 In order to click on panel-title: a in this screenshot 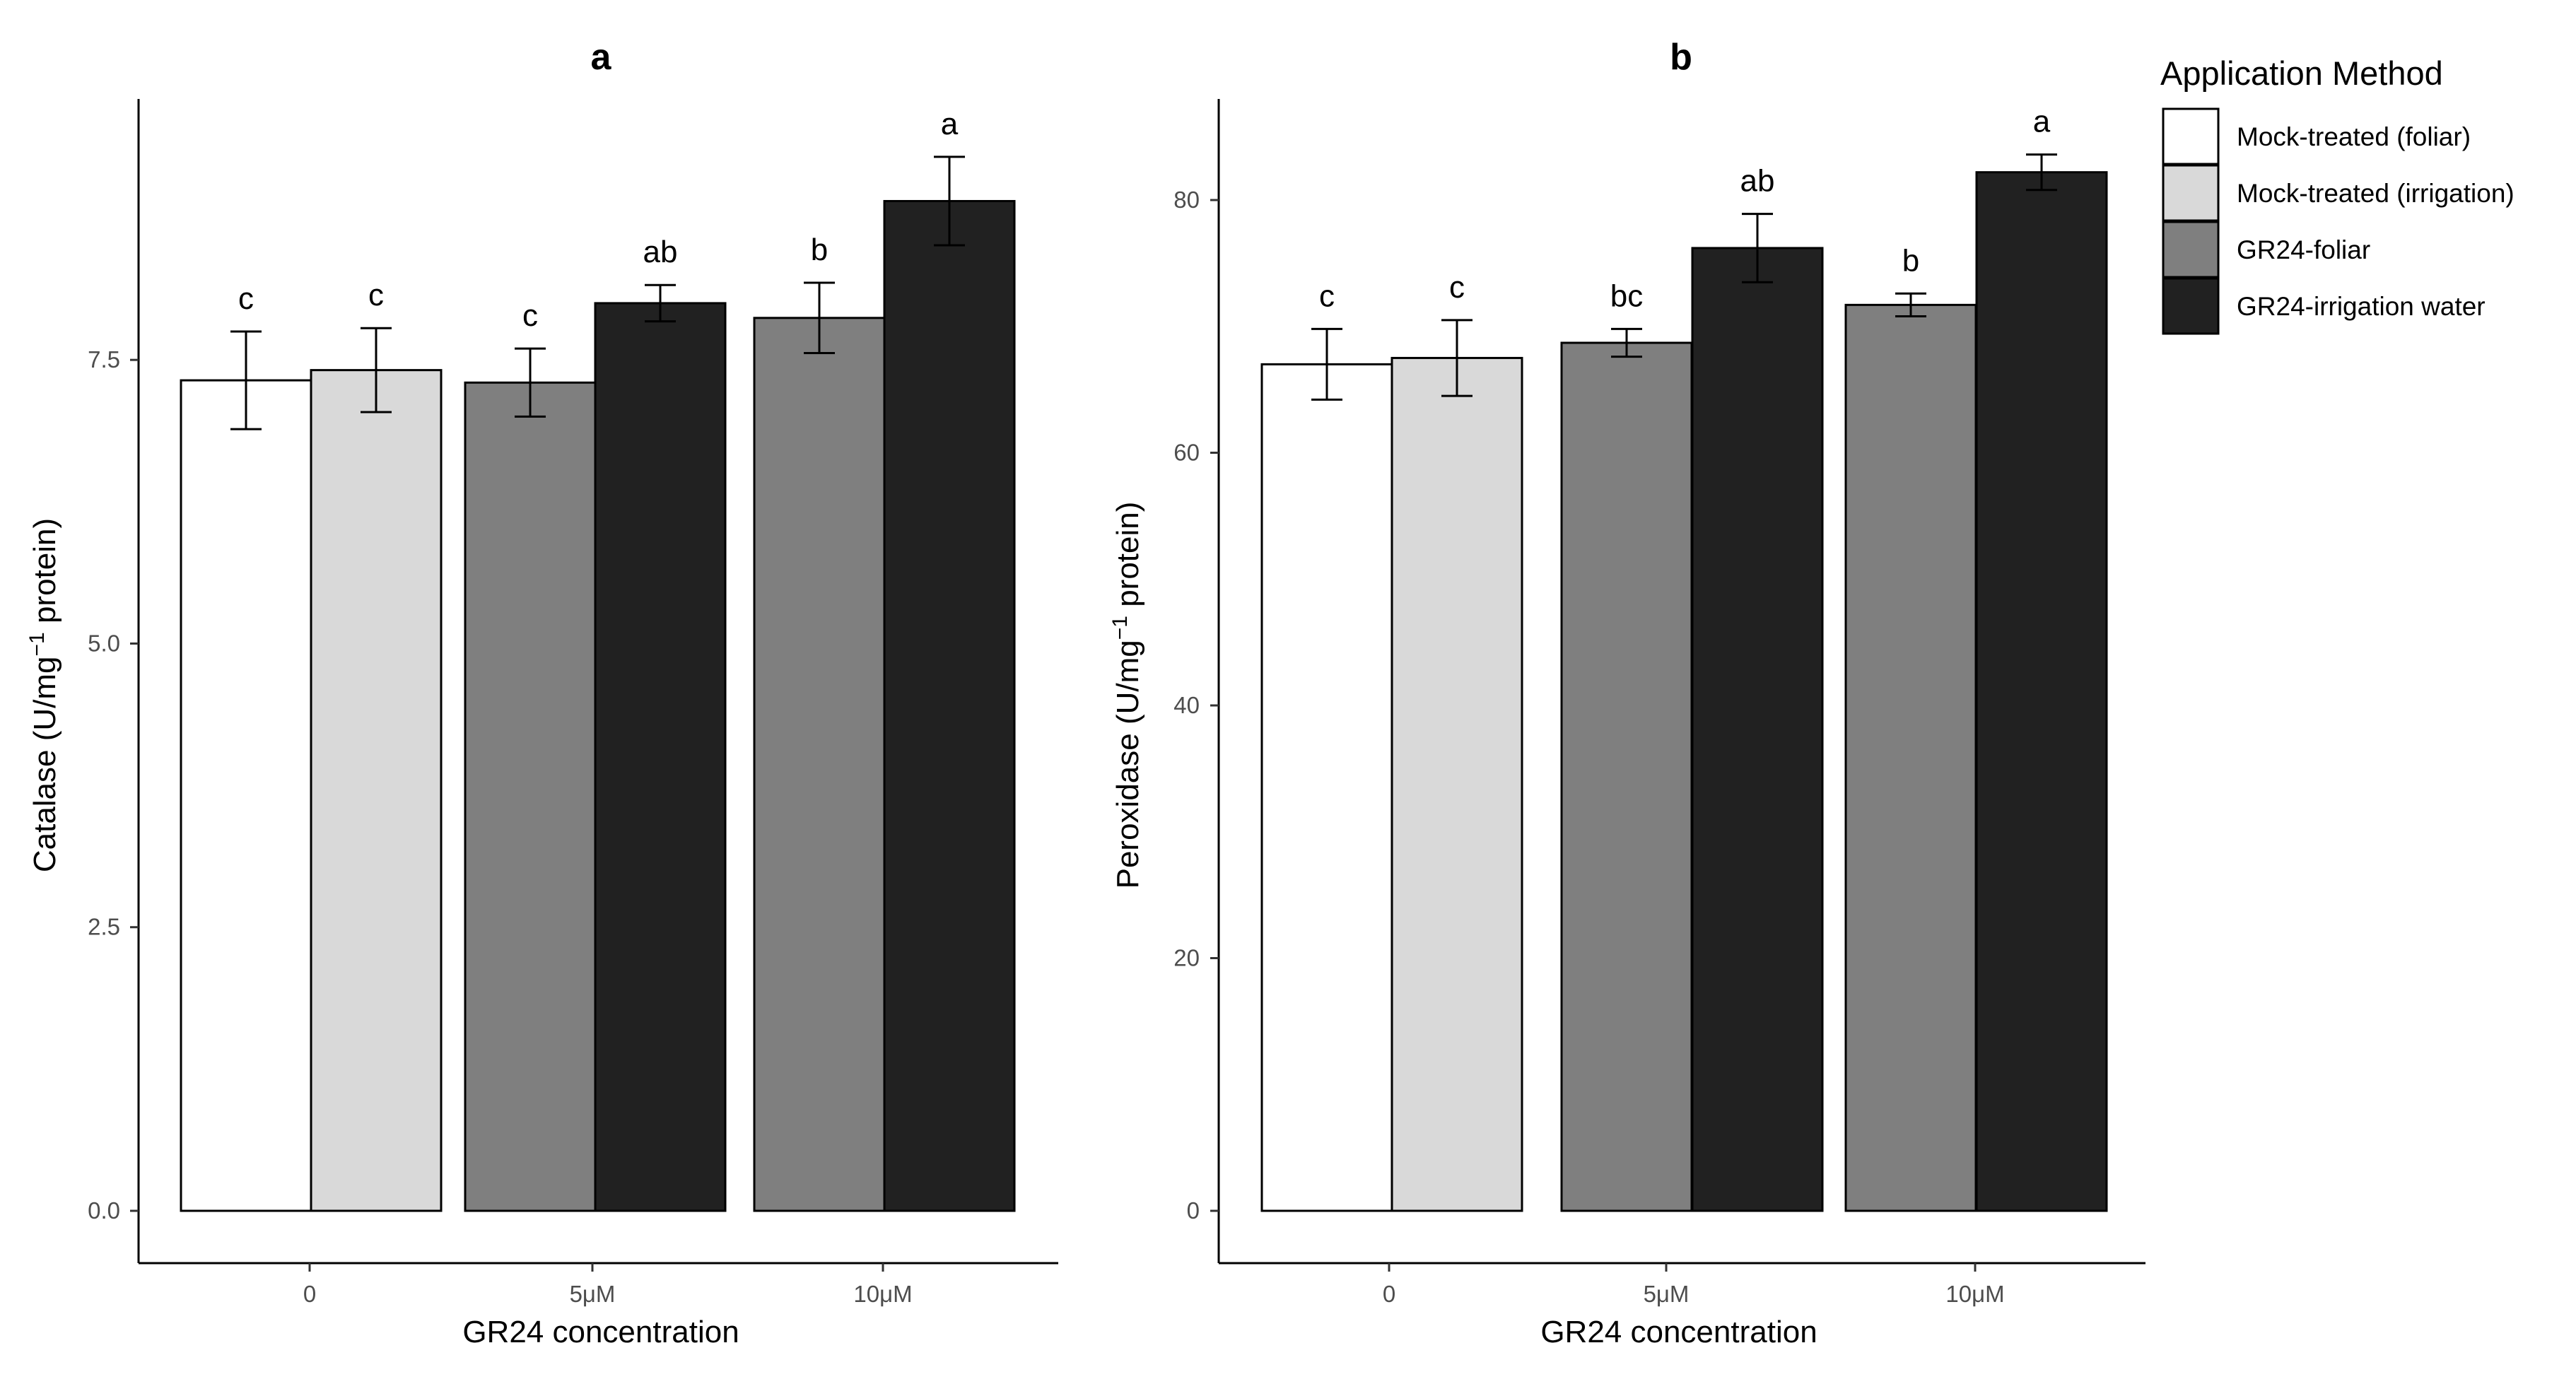, I will do `click(601, 58)`.